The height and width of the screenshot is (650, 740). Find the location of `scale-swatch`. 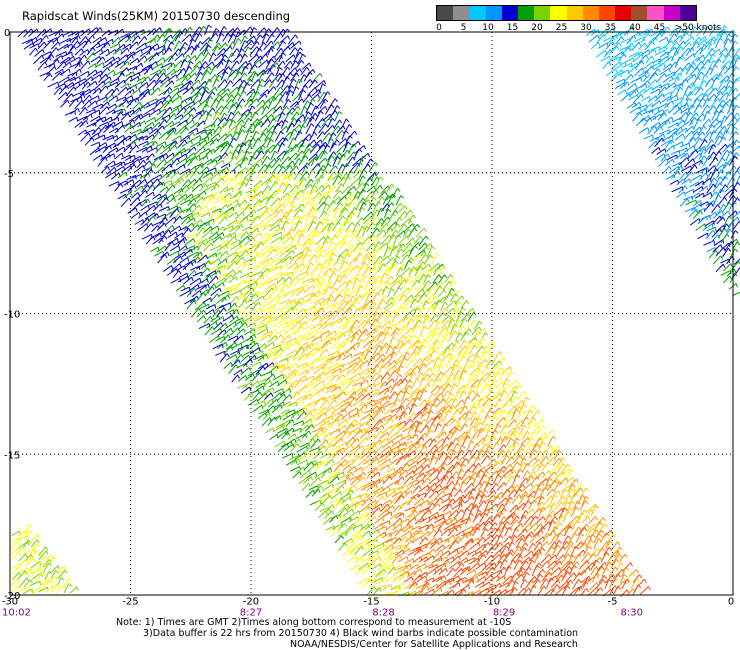

scale-swatch is located at coordinates (671, 13).